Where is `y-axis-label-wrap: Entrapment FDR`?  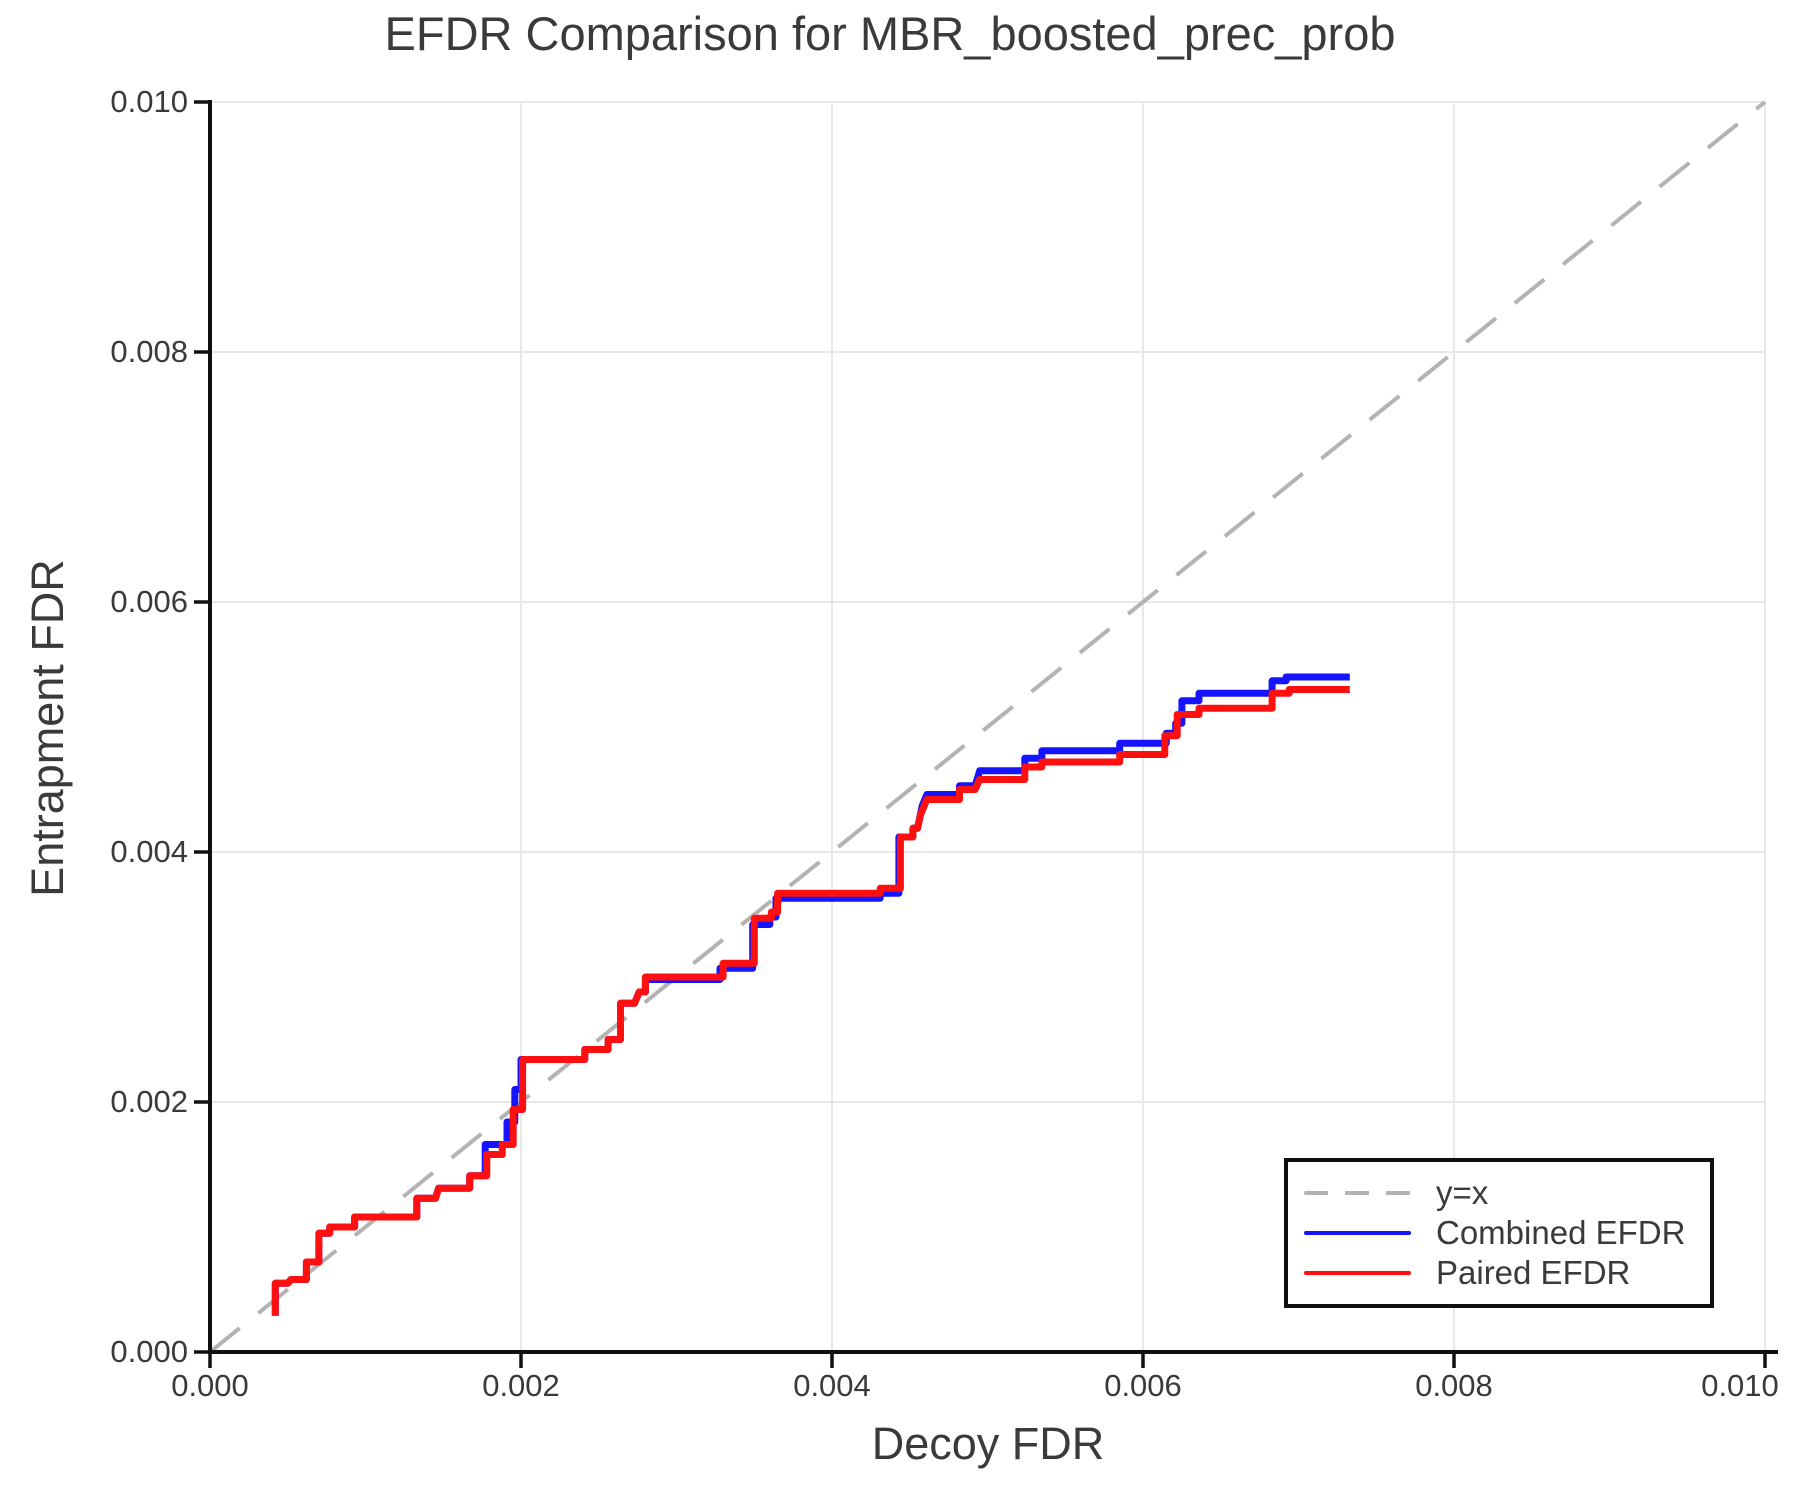 y-axis-label-wrap: Entrapment FDR is located at coordinates (47, 728).